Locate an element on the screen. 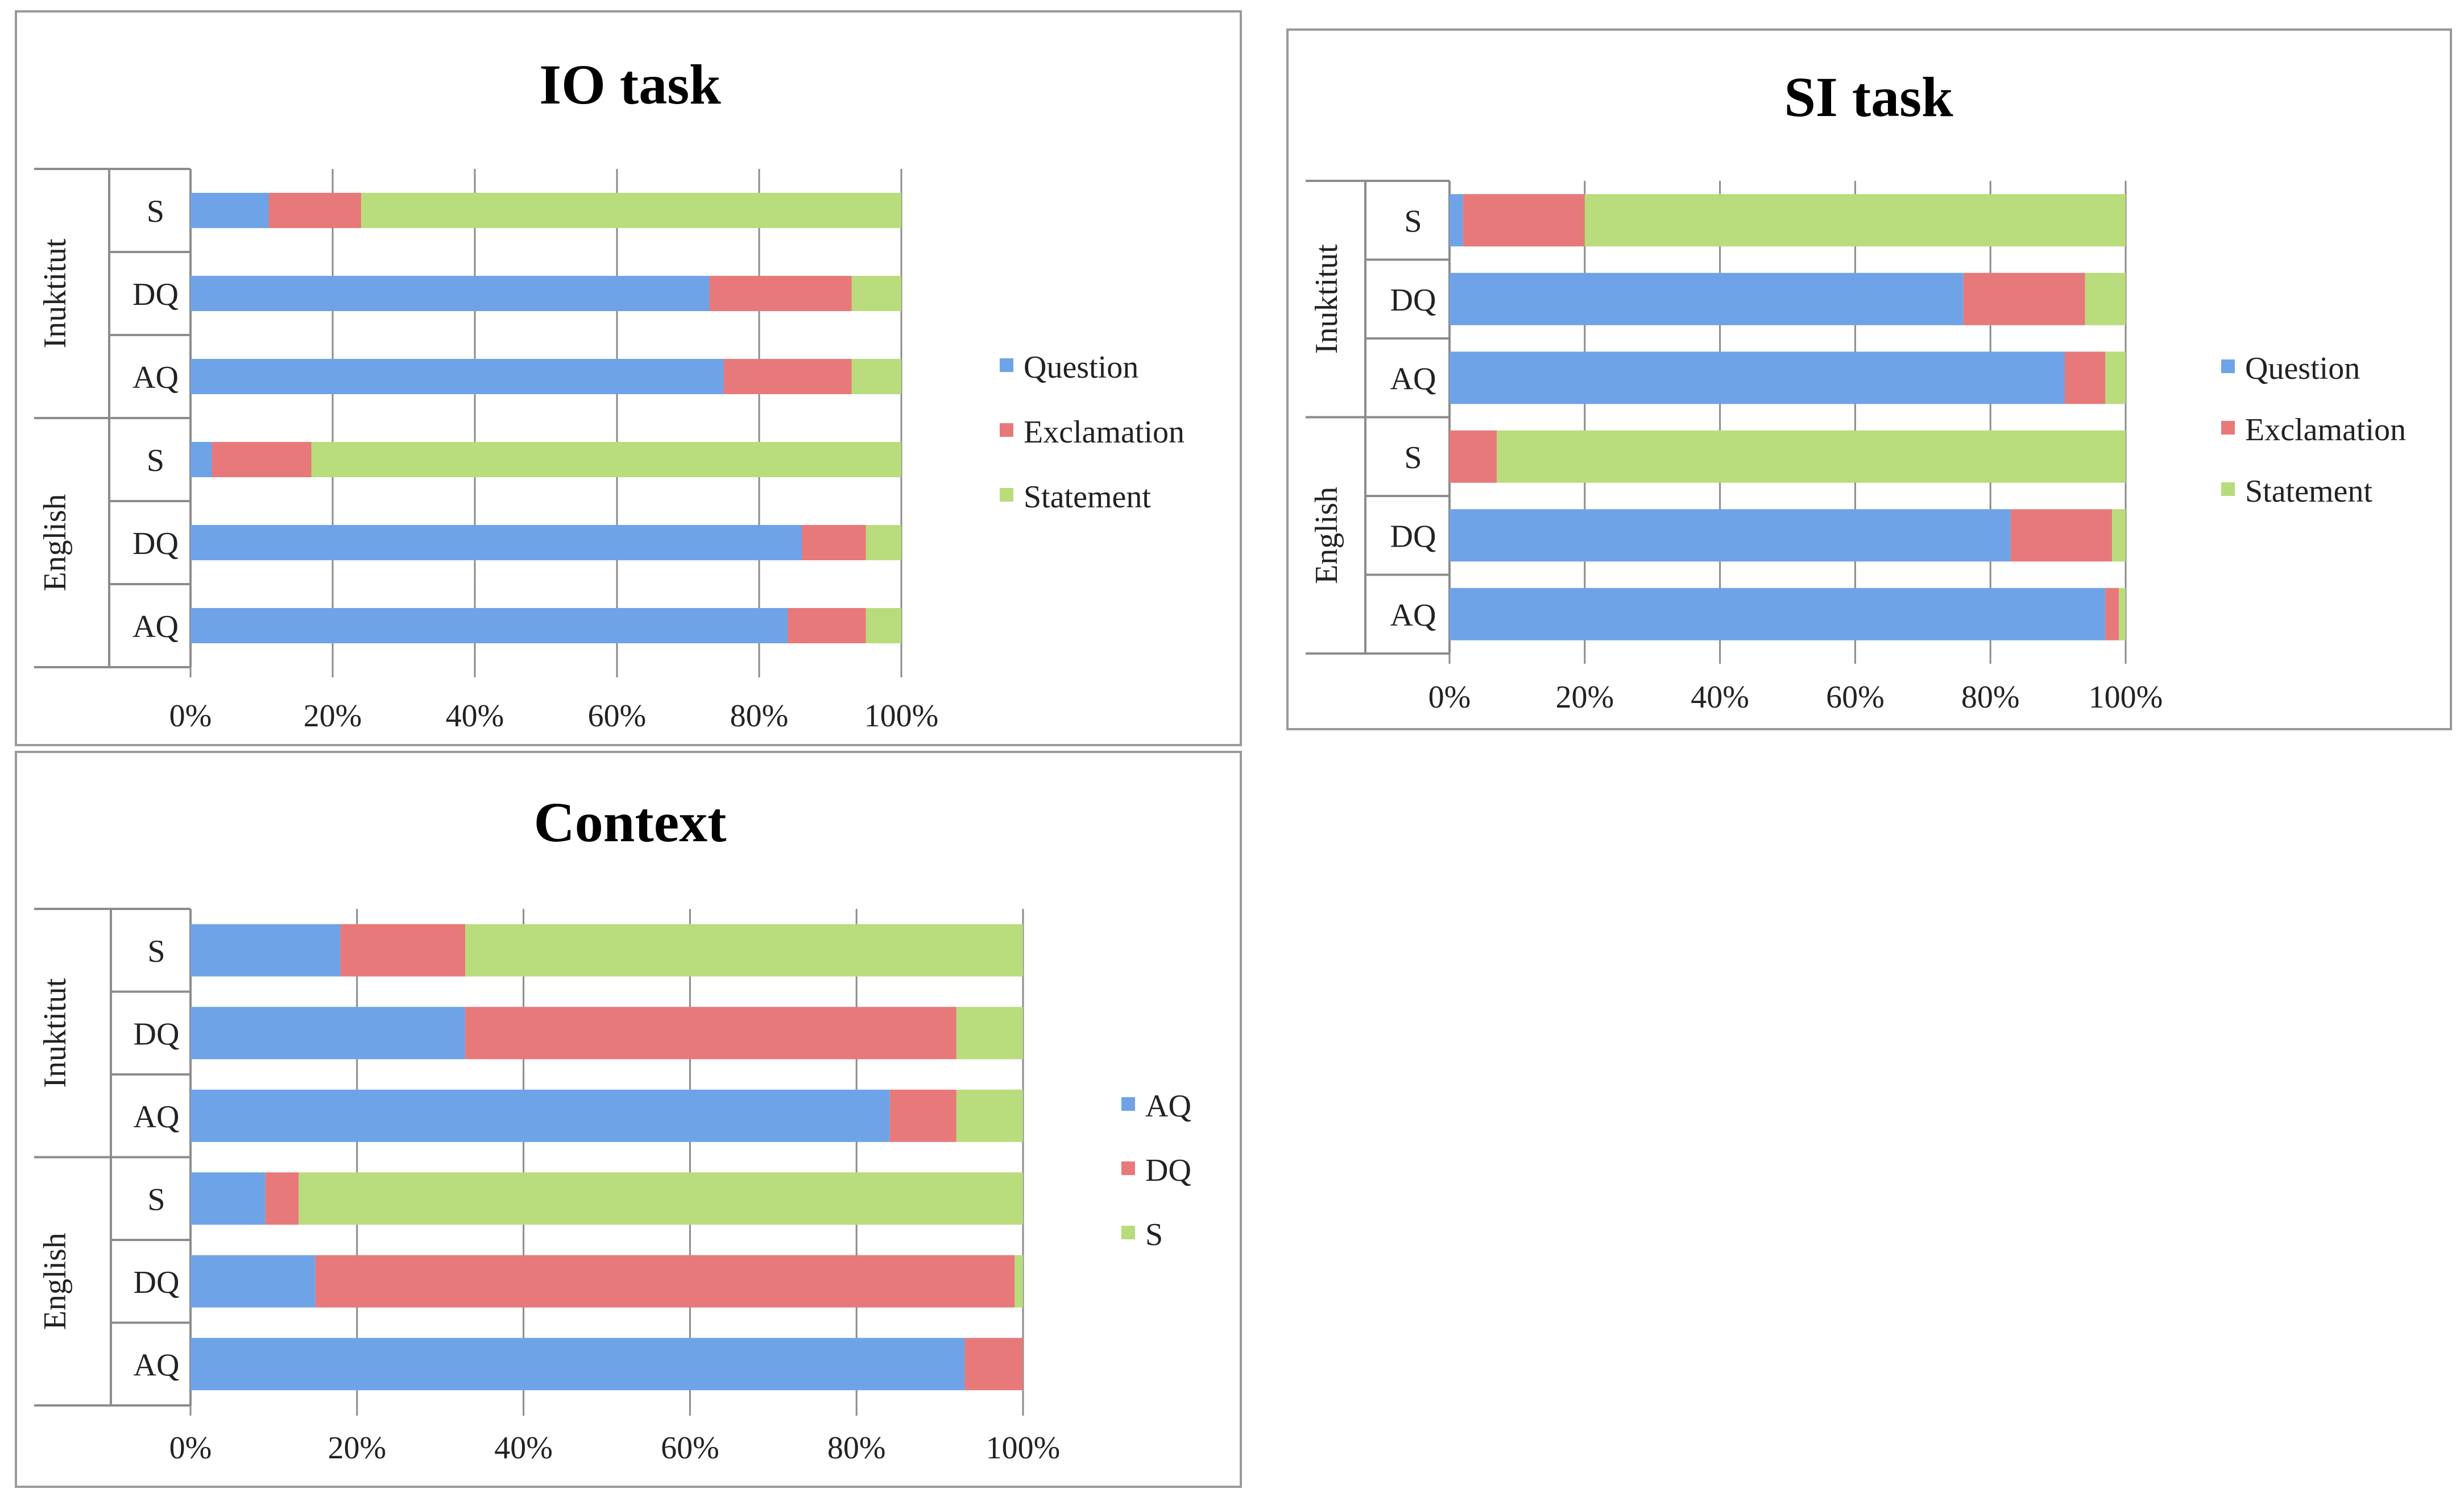 The width and height of the screenshot is (2464, 1501). legend-label: Question is located at coordinates (2302, 369).